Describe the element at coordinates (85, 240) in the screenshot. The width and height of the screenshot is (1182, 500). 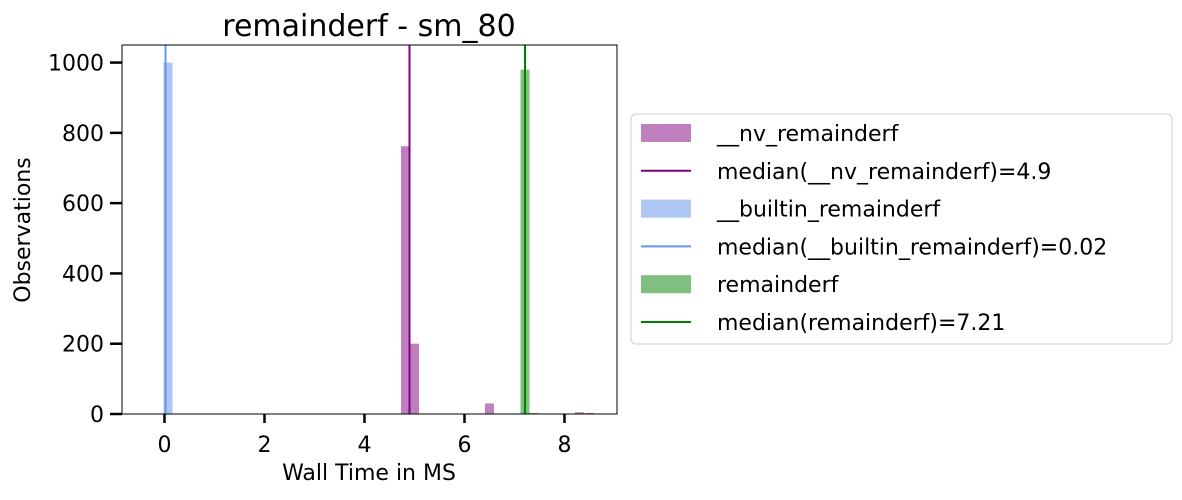
I see `y-axis: 0 200 400 600 800 1000` at that location.